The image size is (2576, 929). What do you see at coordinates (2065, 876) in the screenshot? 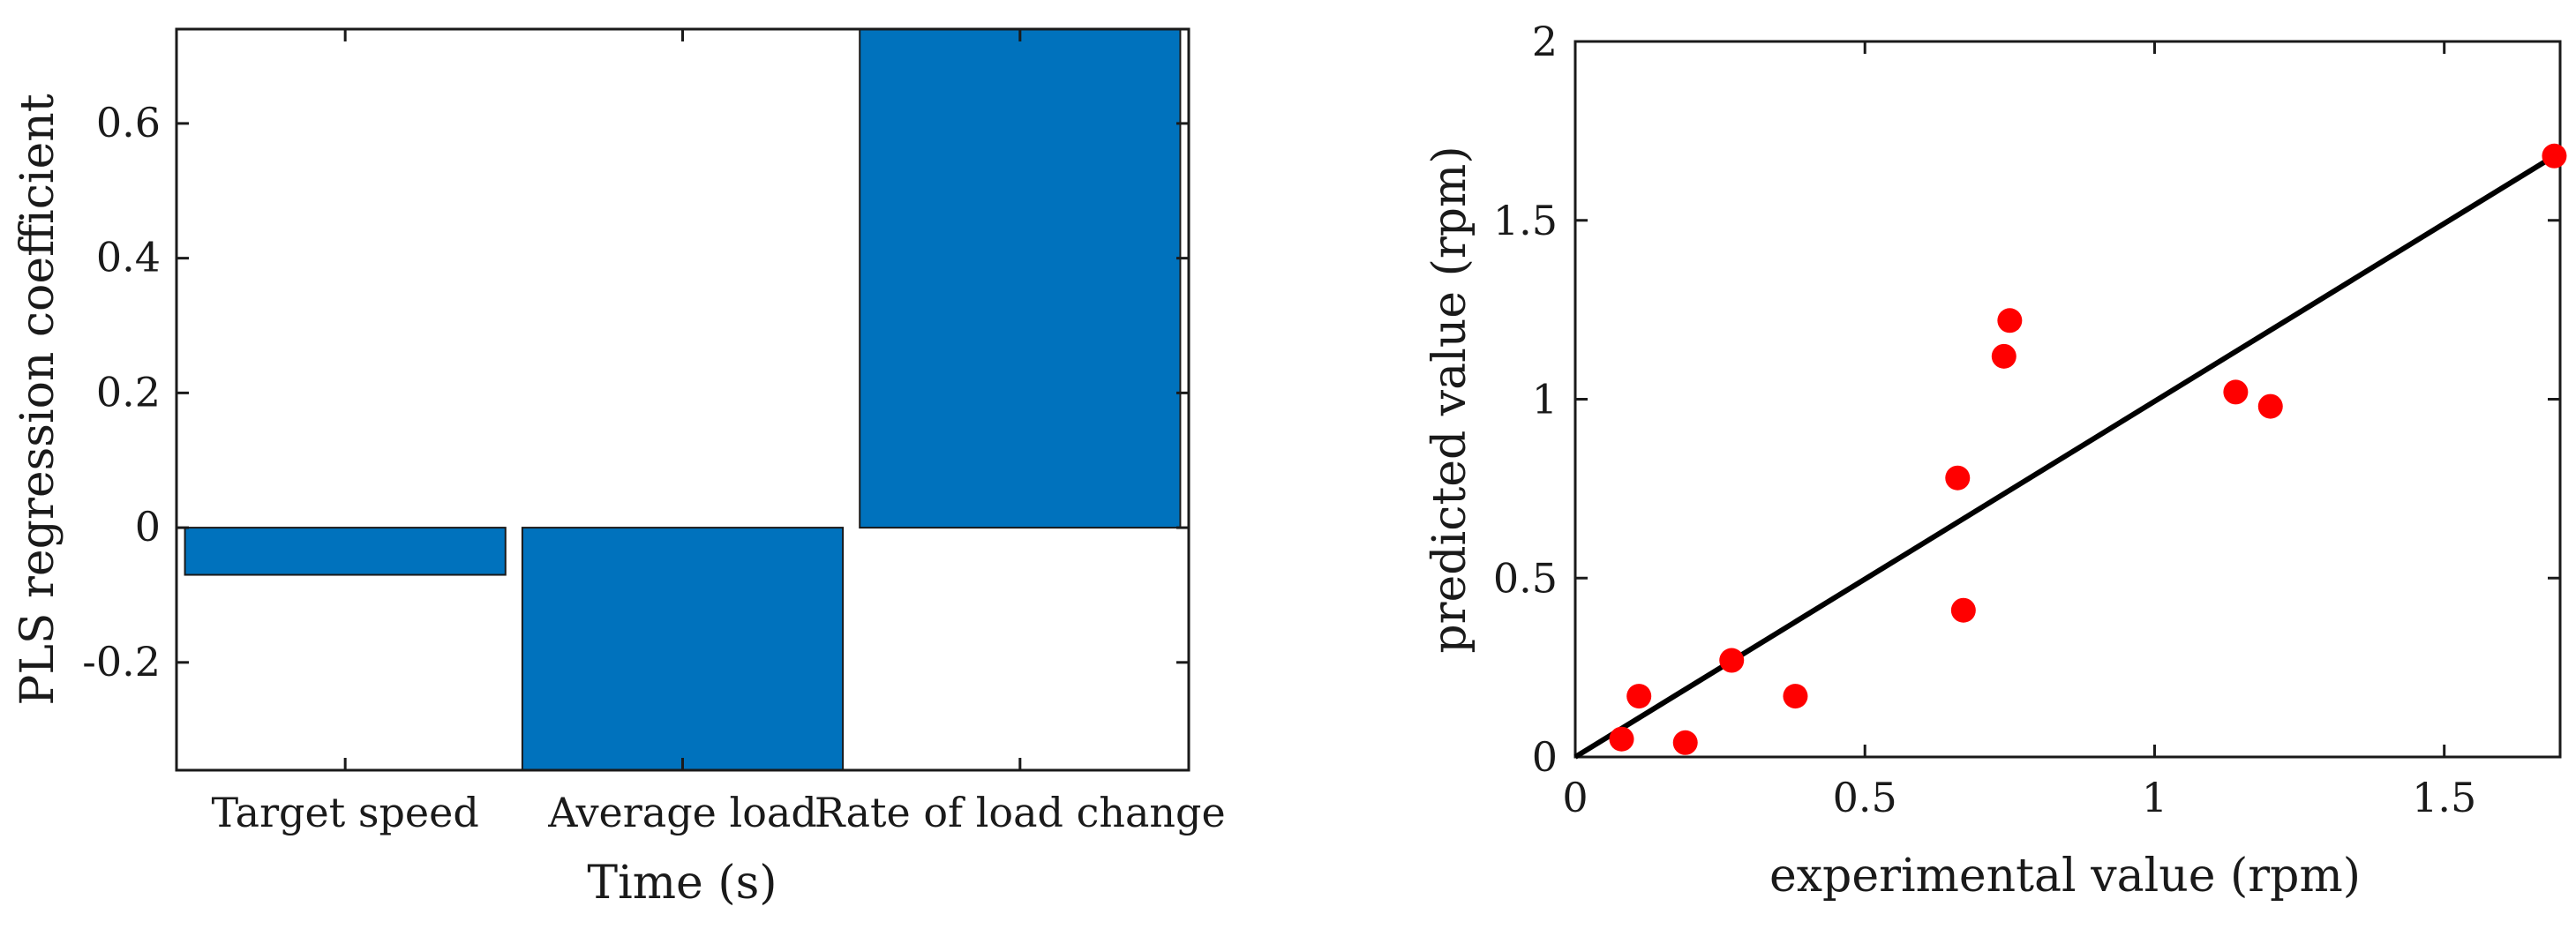
I see `scatter-xlabel: experimental value (rpm)` at bounding box center [2065, 876].